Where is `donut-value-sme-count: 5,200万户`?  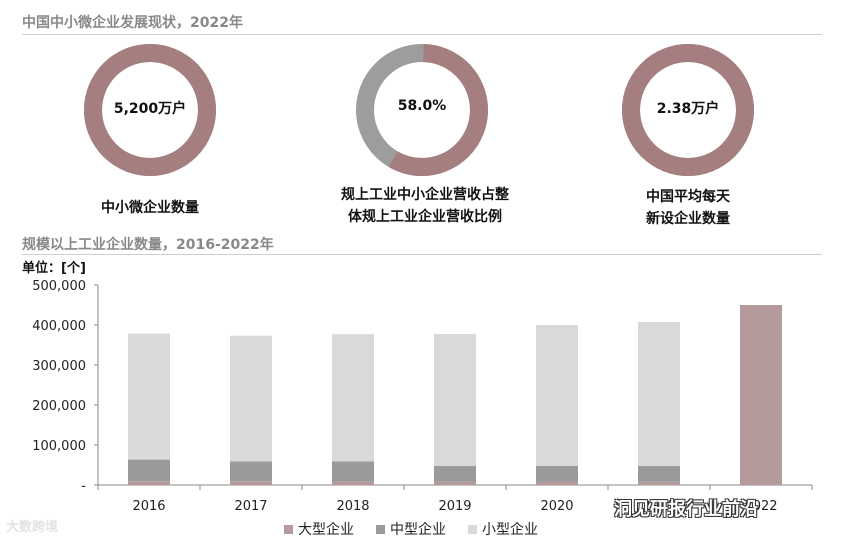
donut-value-sme-count: 5,200万户 is located at coordinates (150, 109).